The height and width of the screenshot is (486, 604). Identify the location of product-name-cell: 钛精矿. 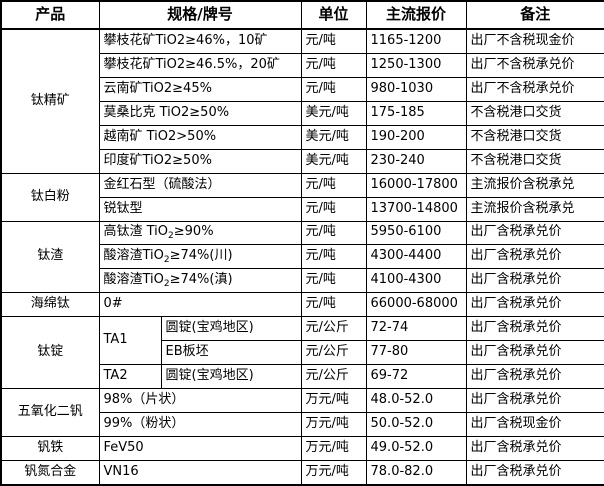
(50, 101).